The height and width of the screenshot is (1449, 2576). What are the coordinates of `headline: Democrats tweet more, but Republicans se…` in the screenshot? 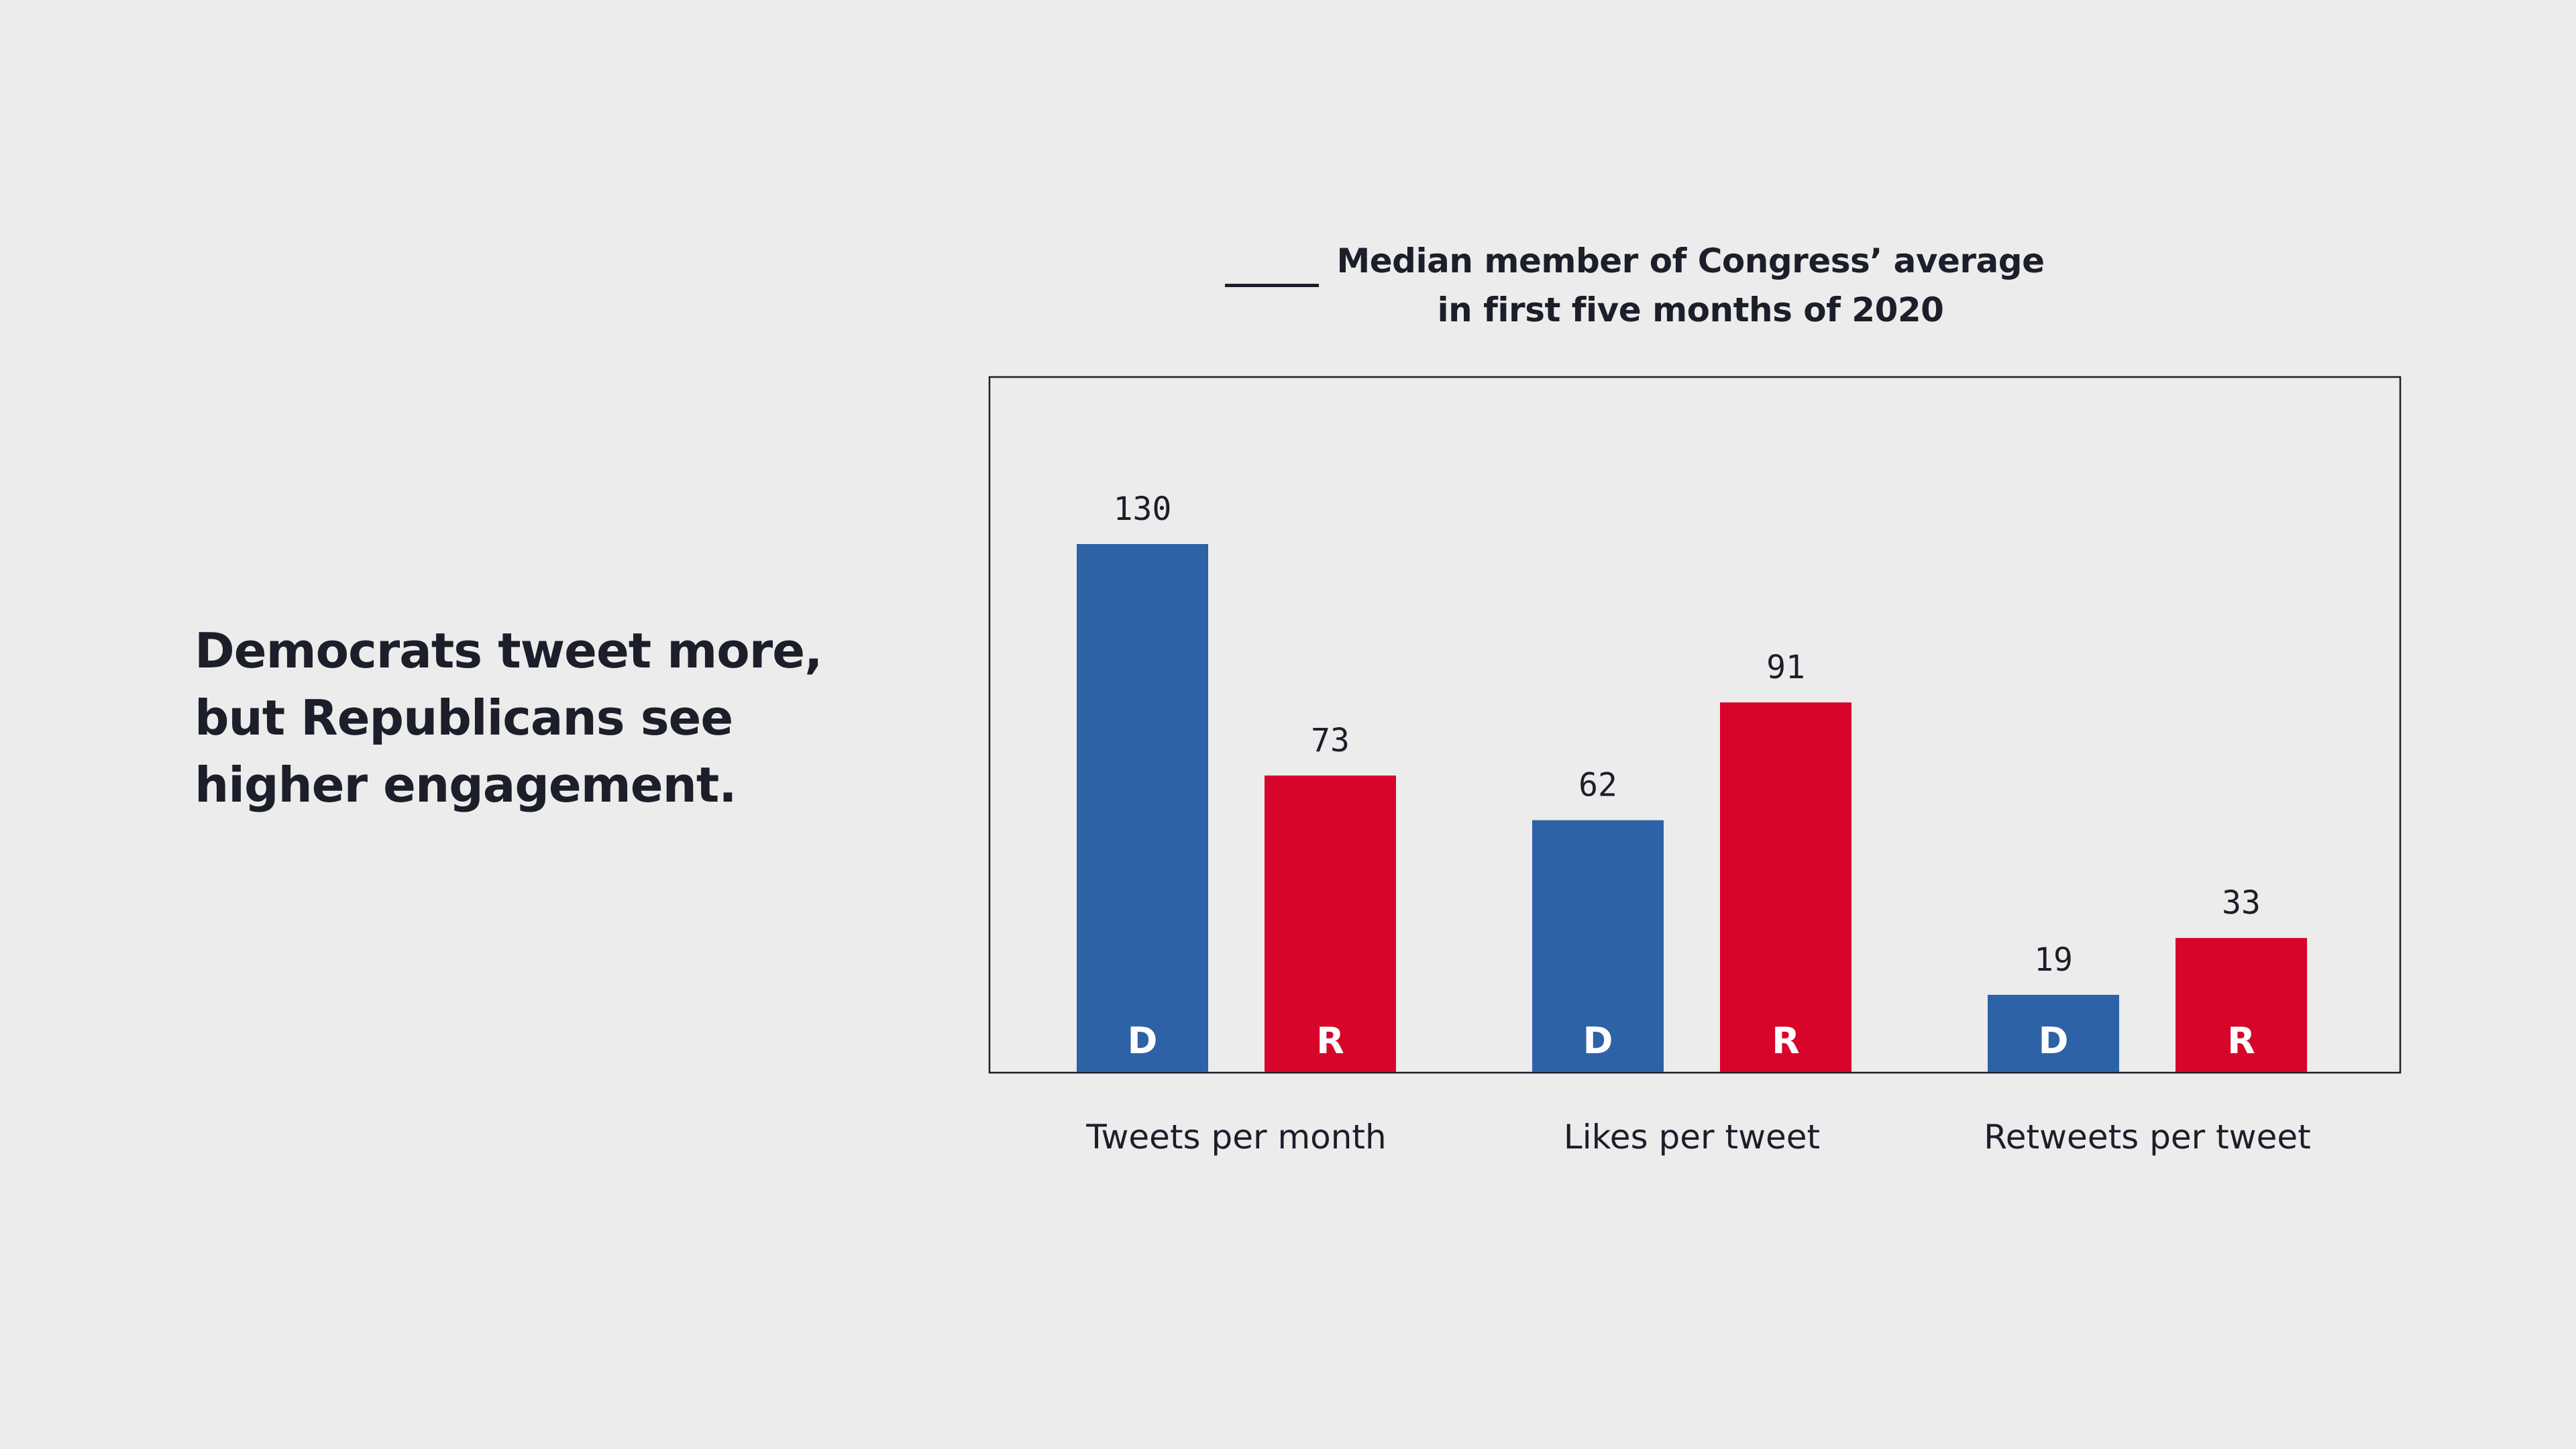 It's located at (530, 717).